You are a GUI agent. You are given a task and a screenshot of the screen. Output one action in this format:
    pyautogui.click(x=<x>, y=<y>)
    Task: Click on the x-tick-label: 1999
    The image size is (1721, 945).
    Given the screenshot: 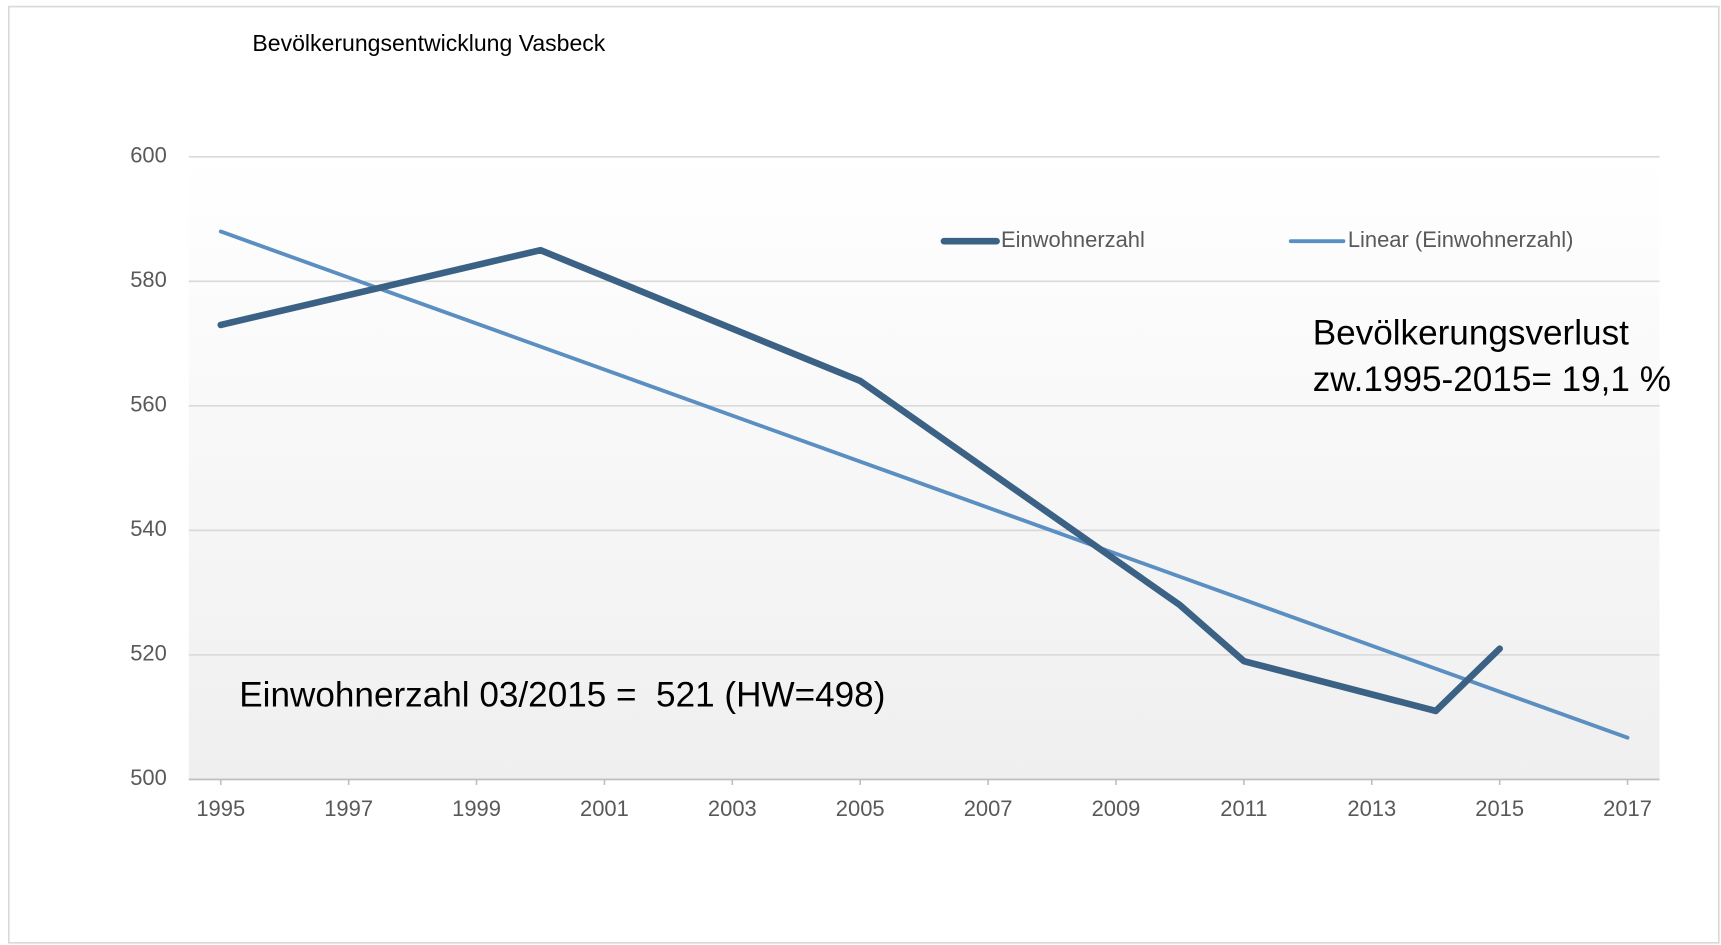 What is the action you would take?
    pyautogui.click(x=476, y=808)
    